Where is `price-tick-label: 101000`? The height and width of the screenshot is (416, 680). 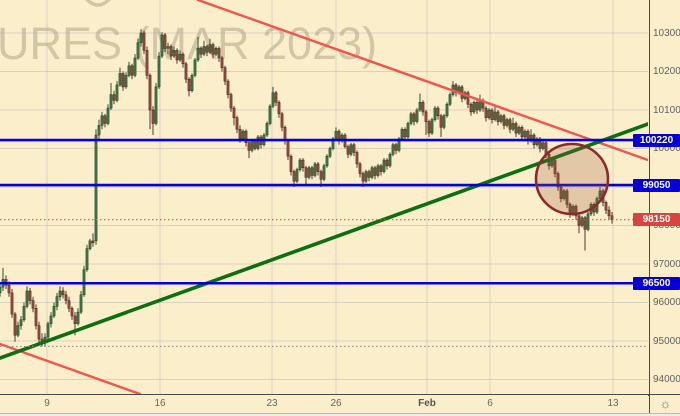
price-tick-label: 101000 is located at coordinates (666, 110).